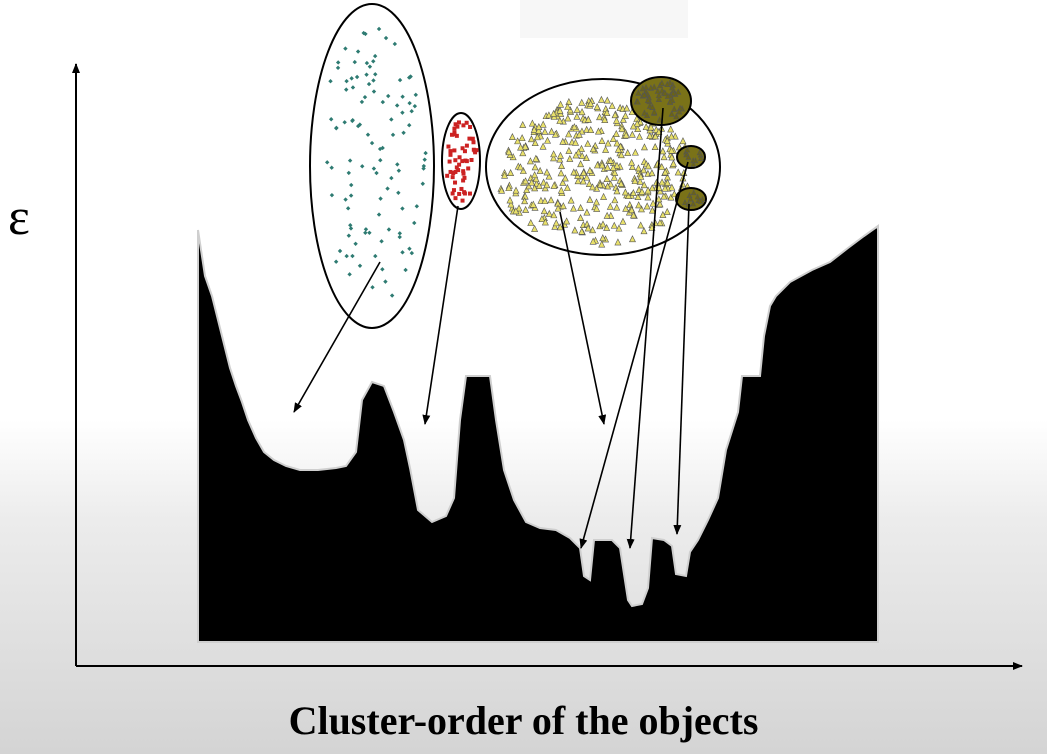 The width and height of the screenshot is (1047, 754). What do you see at coordinates (337, 337) in the screenshot?
I see `arrow-teal-to-valley` at bounding box center [337, 337].